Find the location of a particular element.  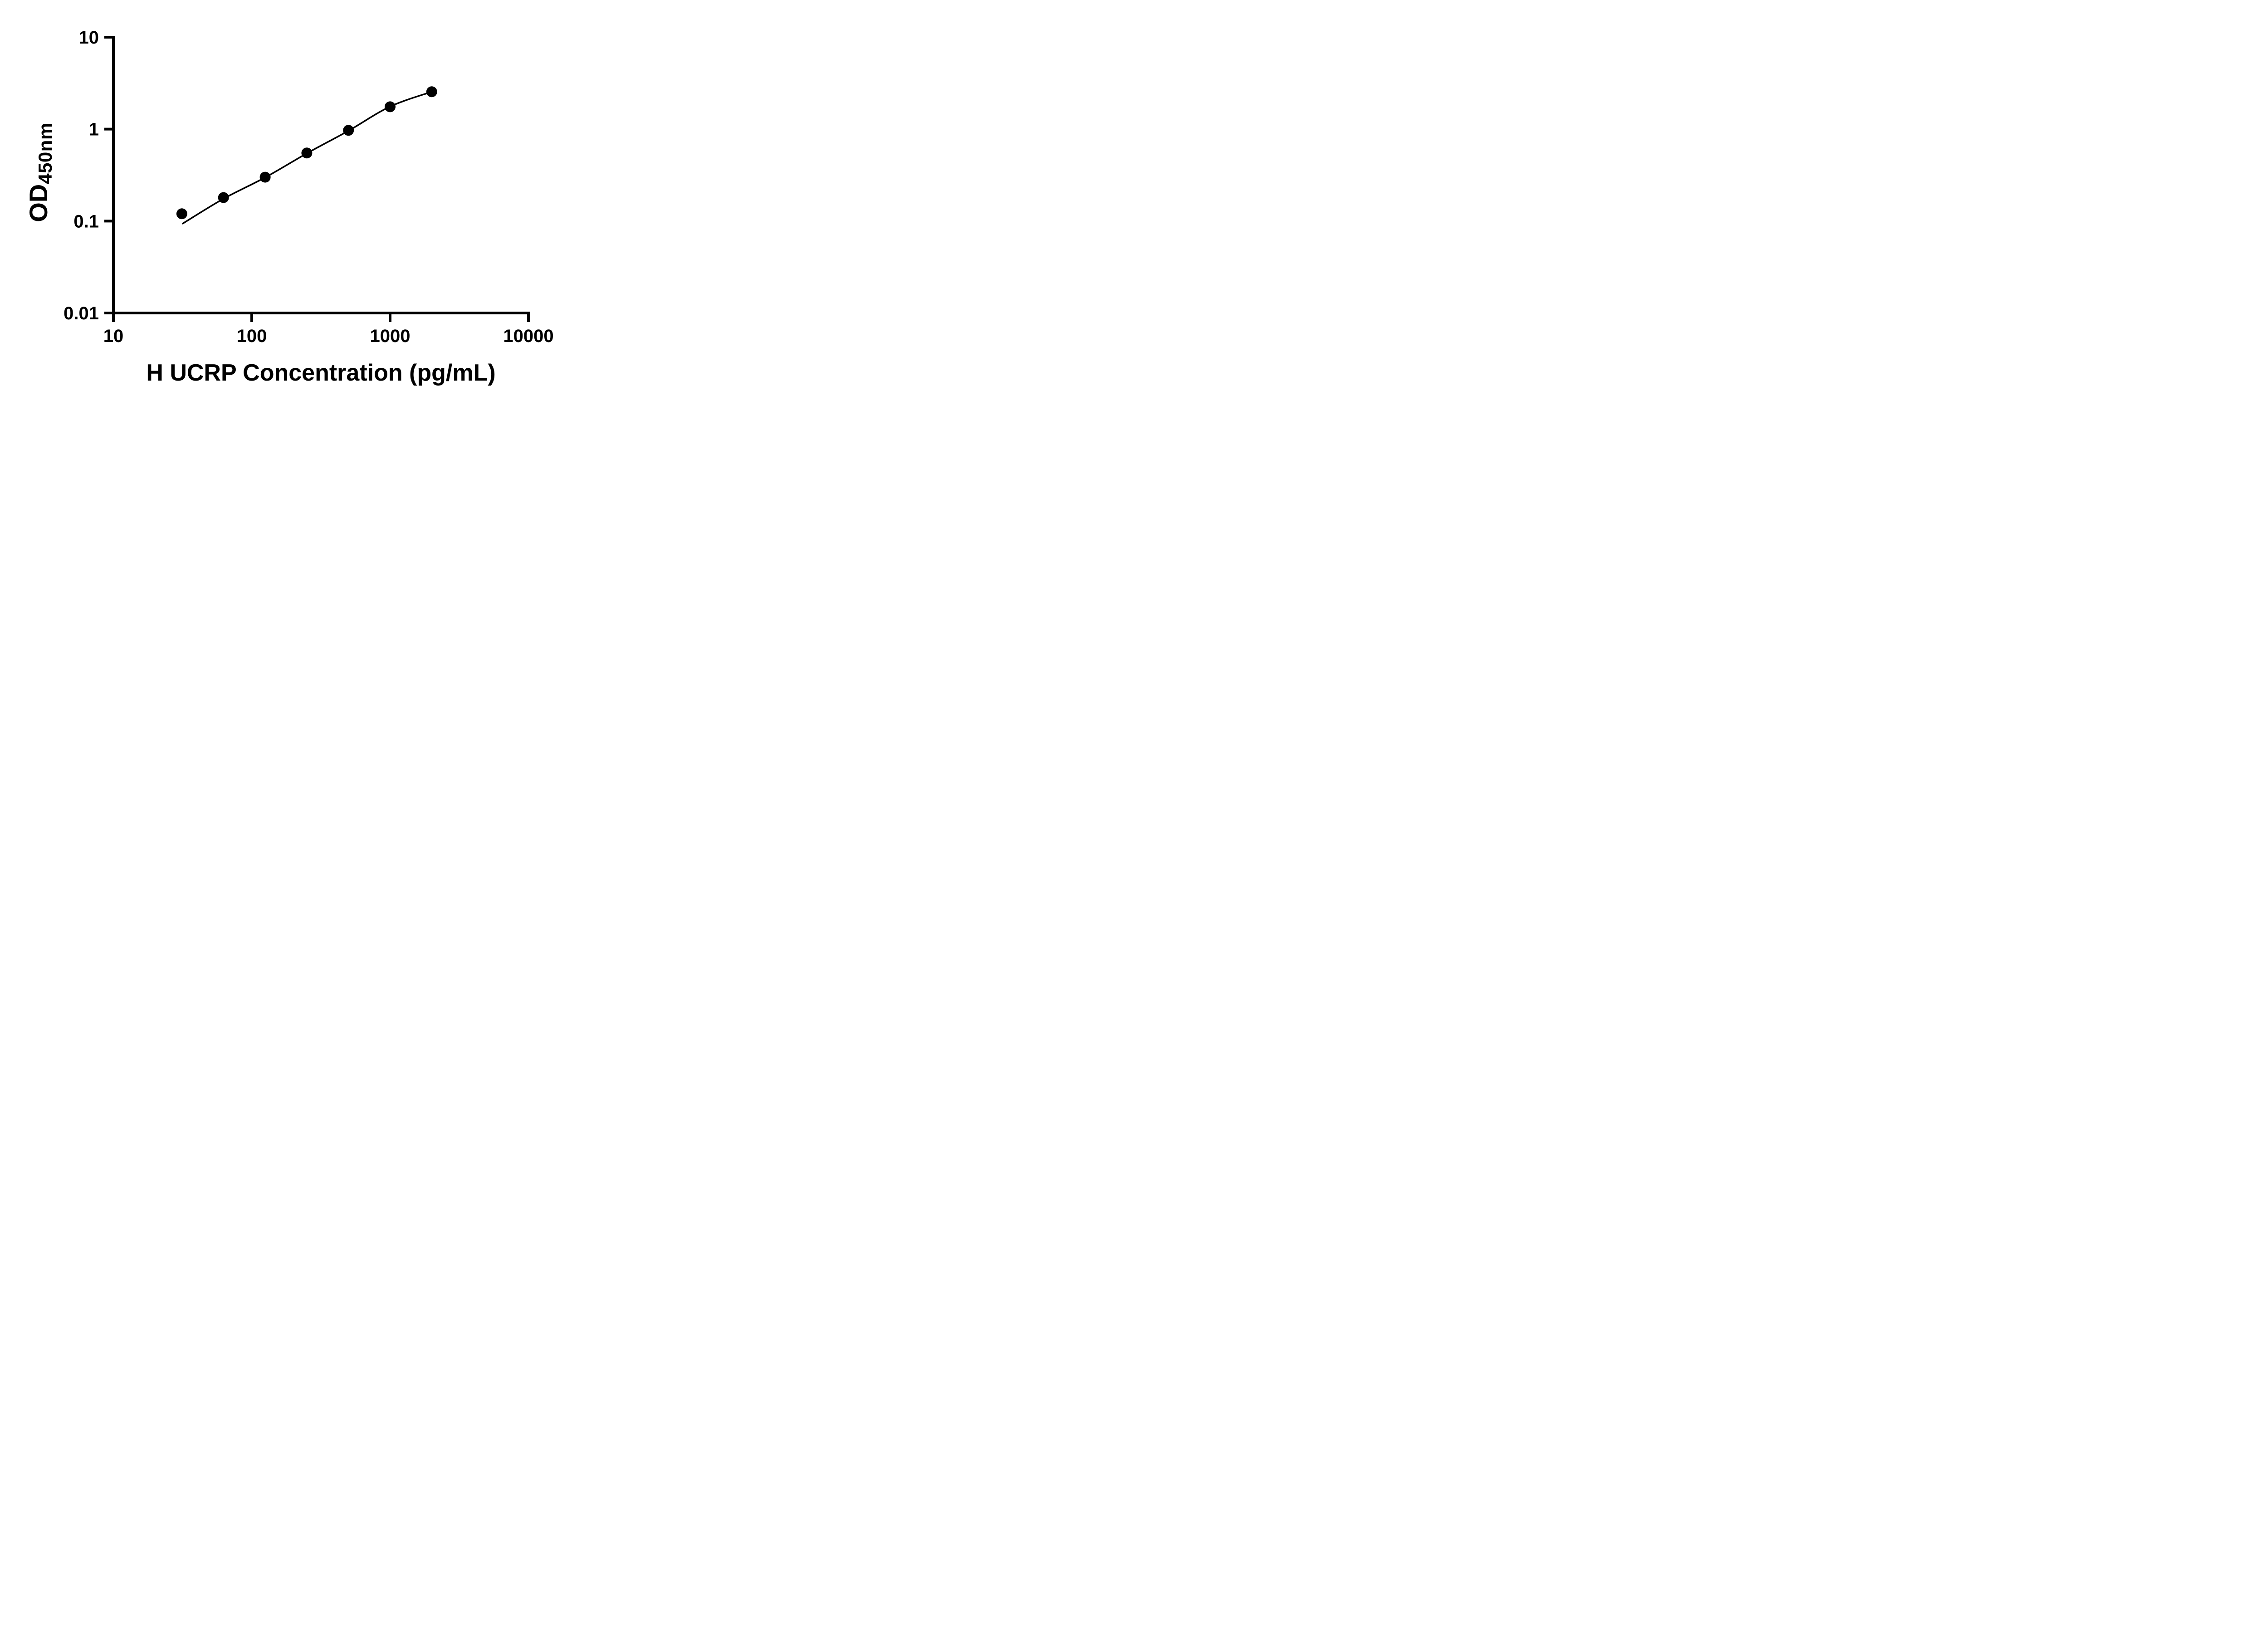

x-tick-label: 100 is located at coordinates (252, 336).